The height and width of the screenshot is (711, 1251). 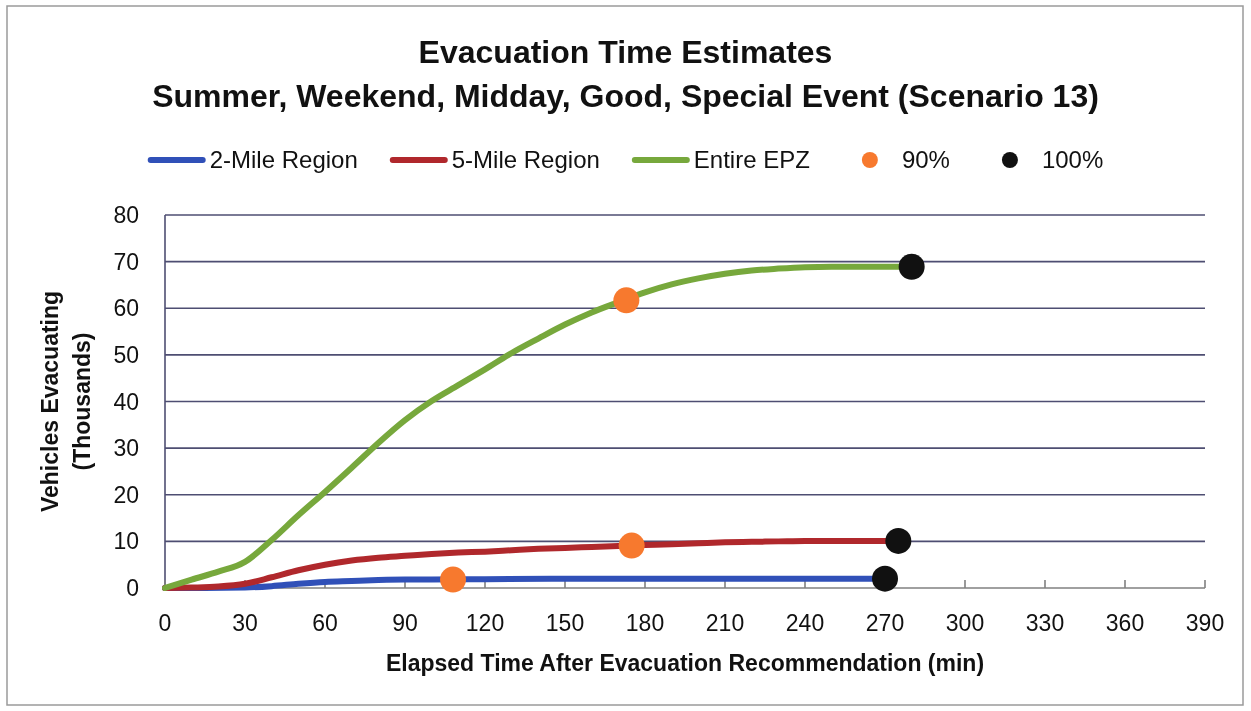 What do you see at coordinates (885, 623) in the screenshot?
I see `x-tick-label: 270` at bounding box center [885, 623].